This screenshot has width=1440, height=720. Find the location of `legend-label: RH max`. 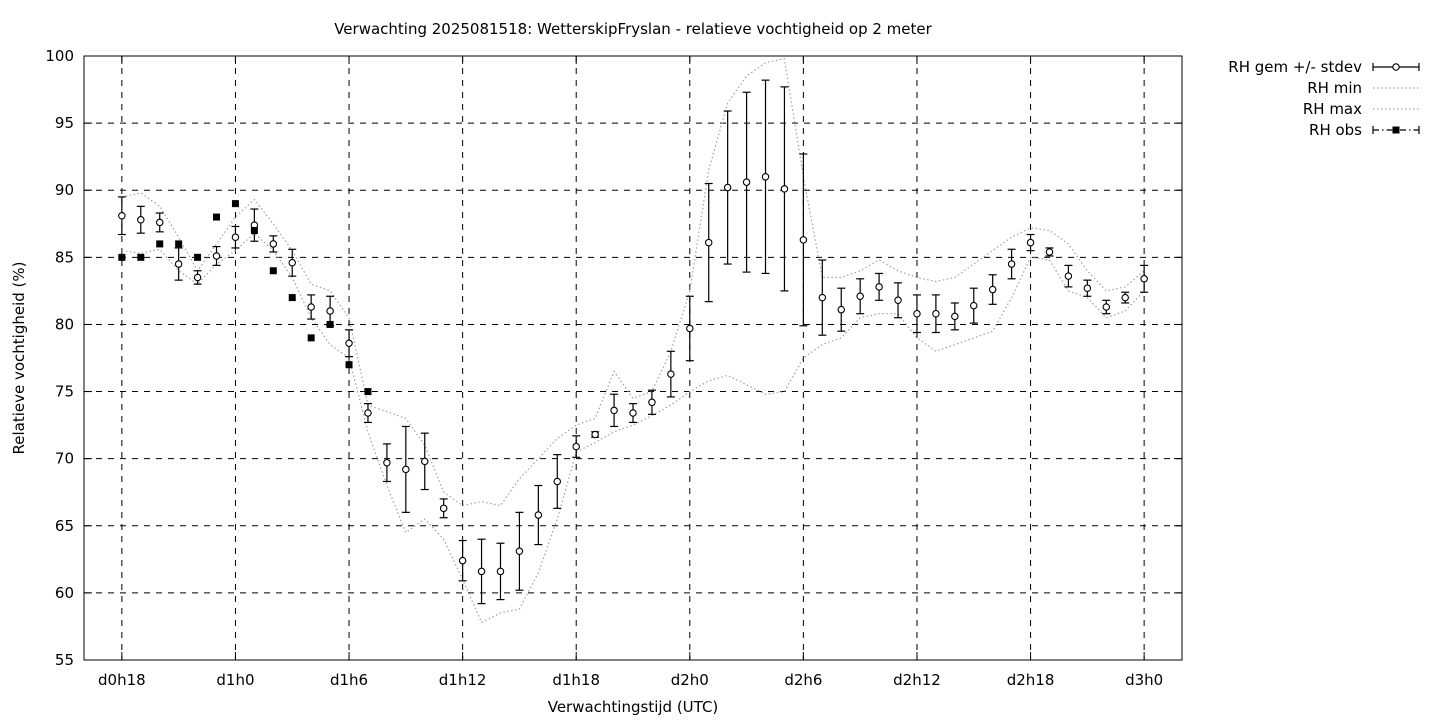

legend-label: RH max is located at coordinates (1332, 109).